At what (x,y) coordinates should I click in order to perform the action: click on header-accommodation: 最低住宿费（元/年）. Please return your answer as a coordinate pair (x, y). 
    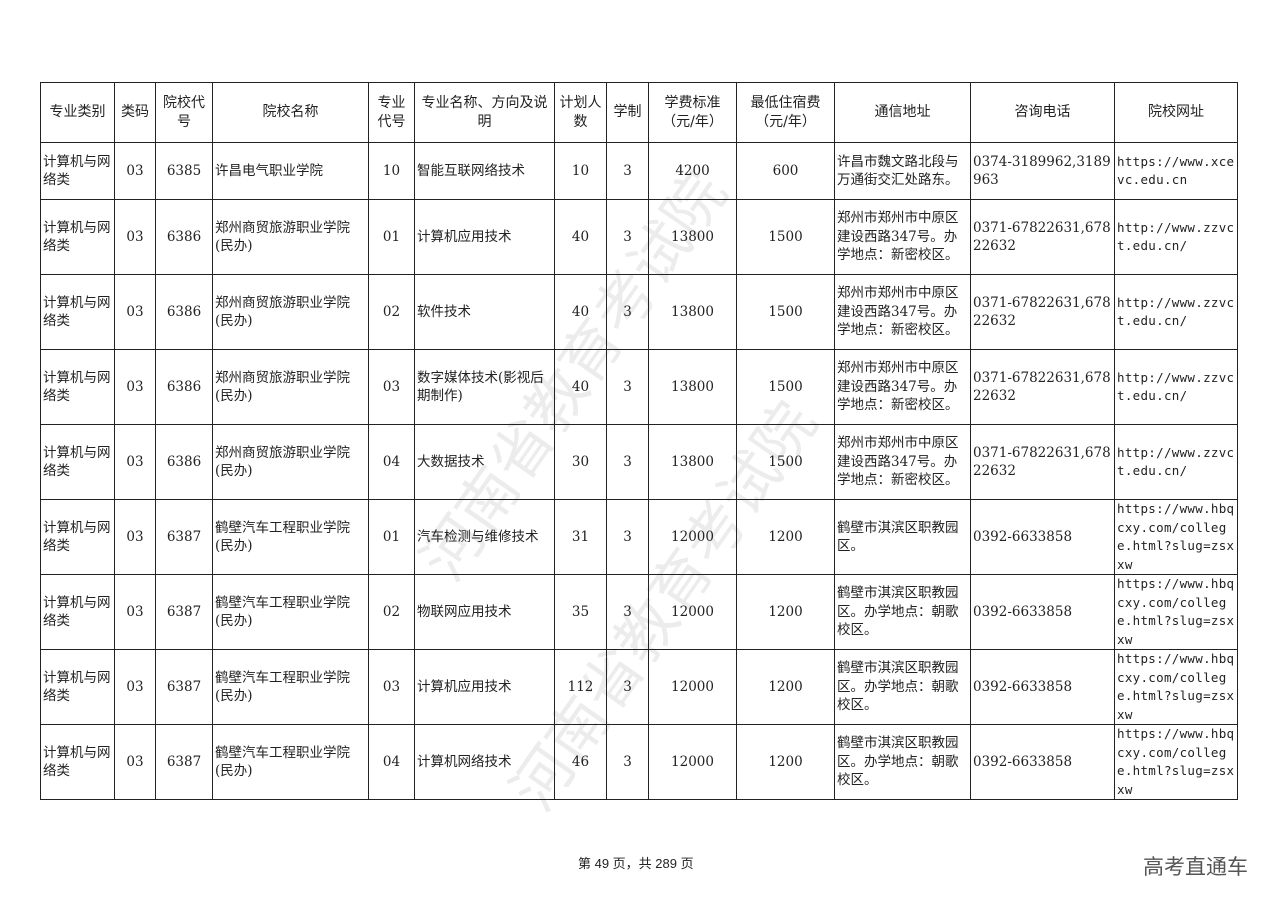
    Looking at the image, I should click on (785, 112).